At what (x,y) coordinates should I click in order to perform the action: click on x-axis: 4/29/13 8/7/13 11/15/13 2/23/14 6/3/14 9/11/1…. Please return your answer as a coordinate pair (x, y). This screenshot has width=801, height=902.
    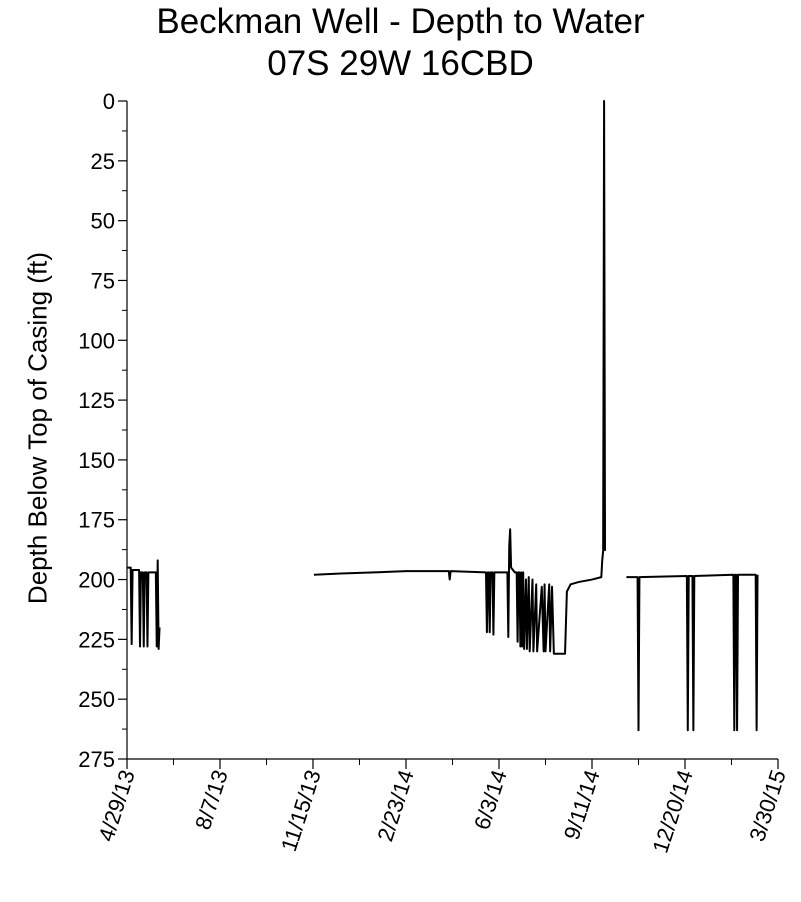
    Looking at the image, I should click on (442, 807).